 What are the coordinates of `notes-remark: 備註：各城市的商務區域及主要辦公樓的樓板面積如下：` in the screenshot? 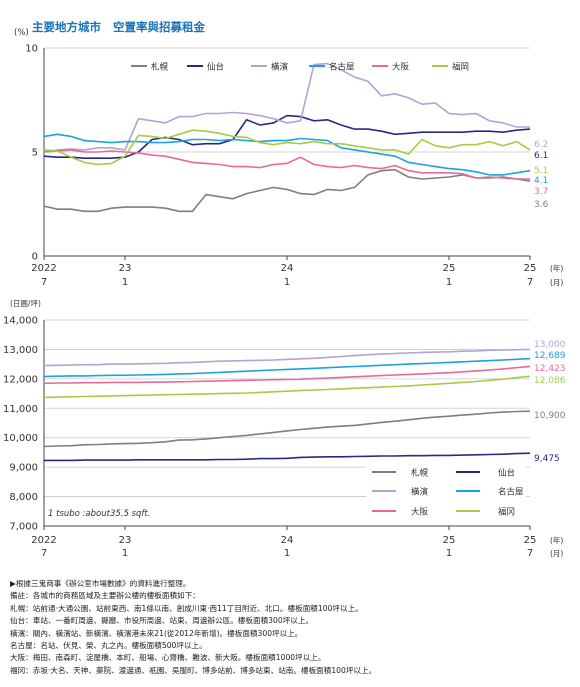 It's located at (105, 596).